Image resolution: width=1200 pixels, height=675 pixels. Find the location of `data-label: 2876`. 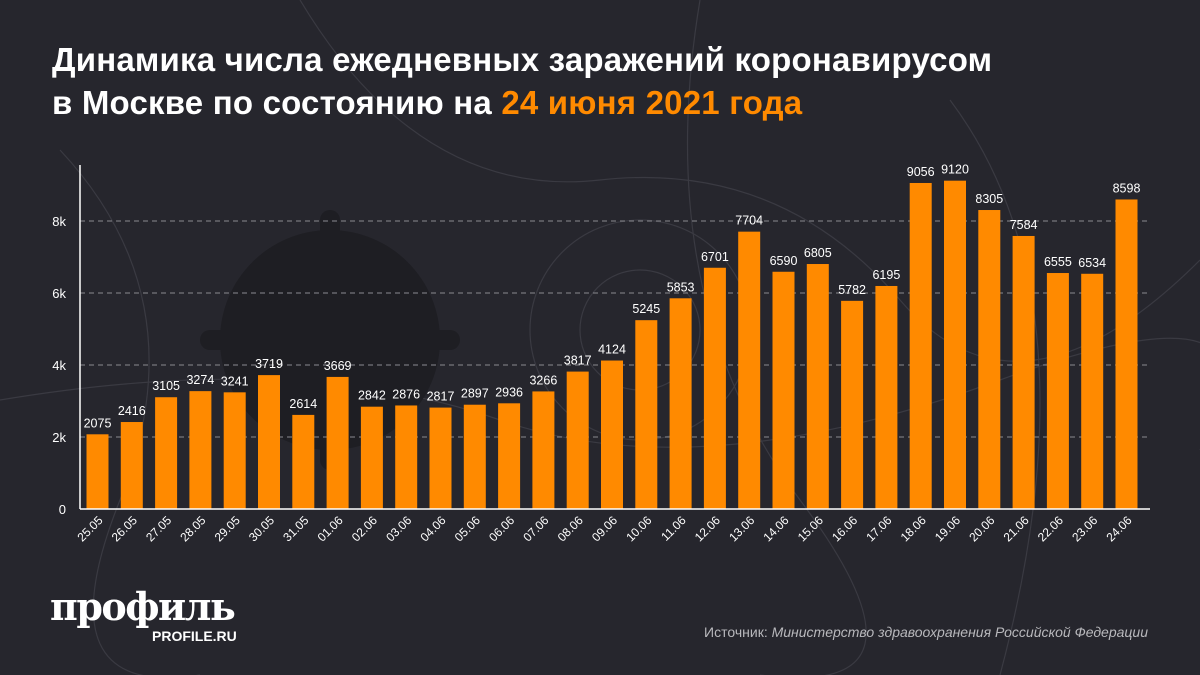

data-label: 2876 is located at coordinates (406, 394).